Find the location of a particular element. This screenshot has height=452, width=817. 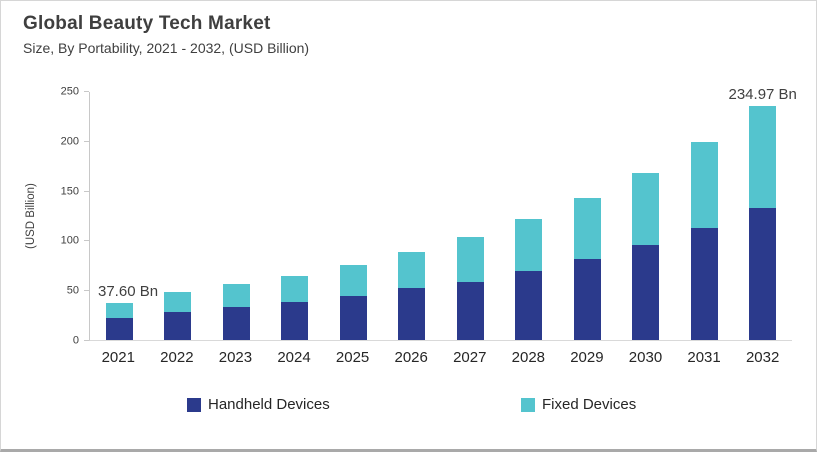

x-tick-label-2025: 2025 is located at coordinates (352, 357).